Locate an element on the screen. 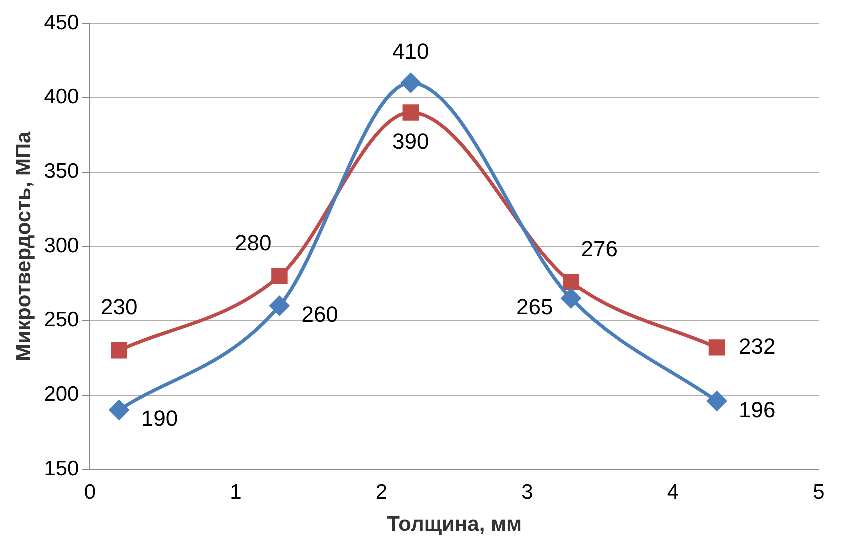  x-tick-label: 3 is located at coordinates (528, 492).